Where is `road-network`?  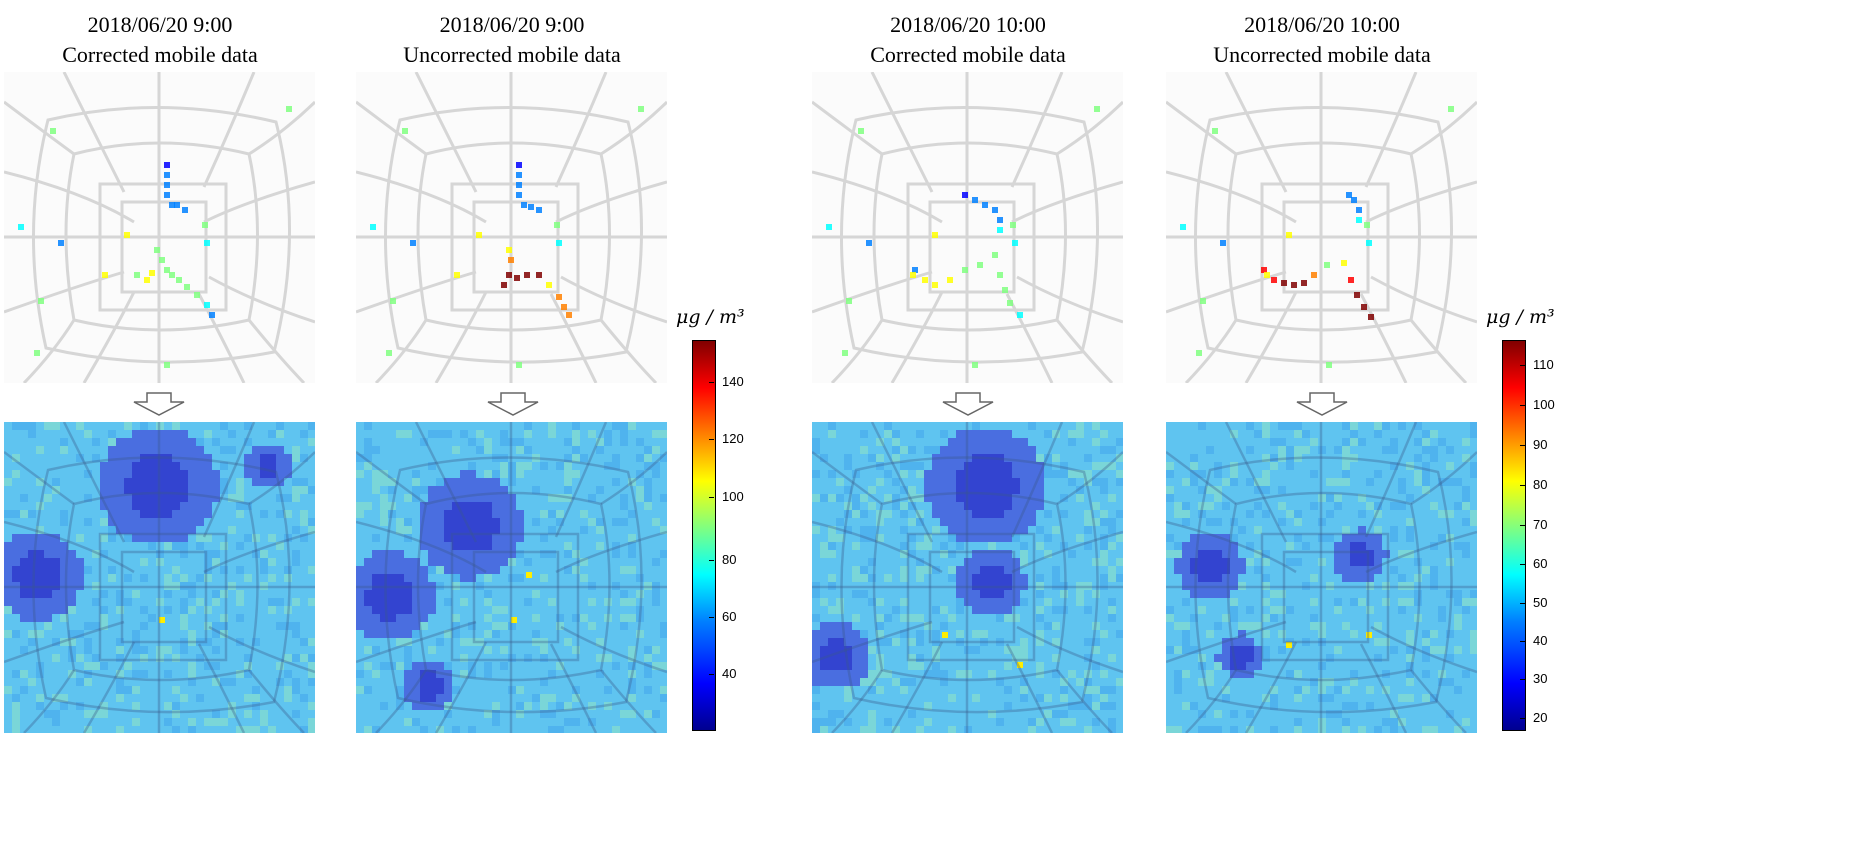 road-network is located at coordinates (511, 227).